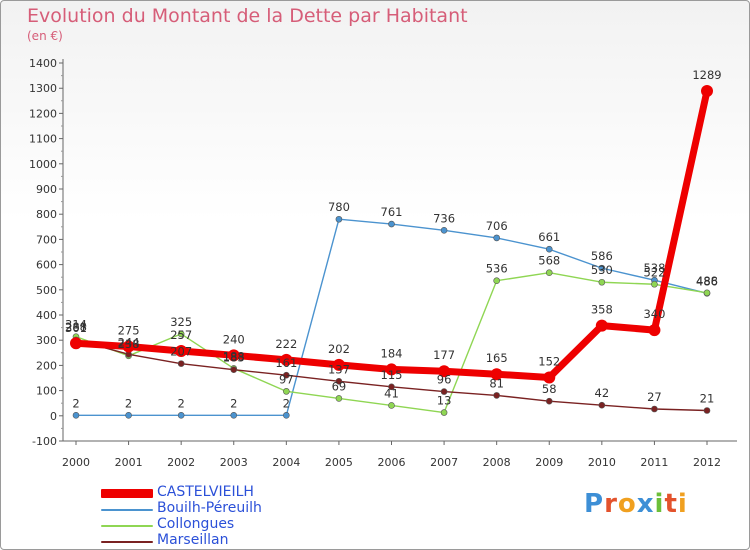  I want to click on data-label: 780, so click(339, 207).